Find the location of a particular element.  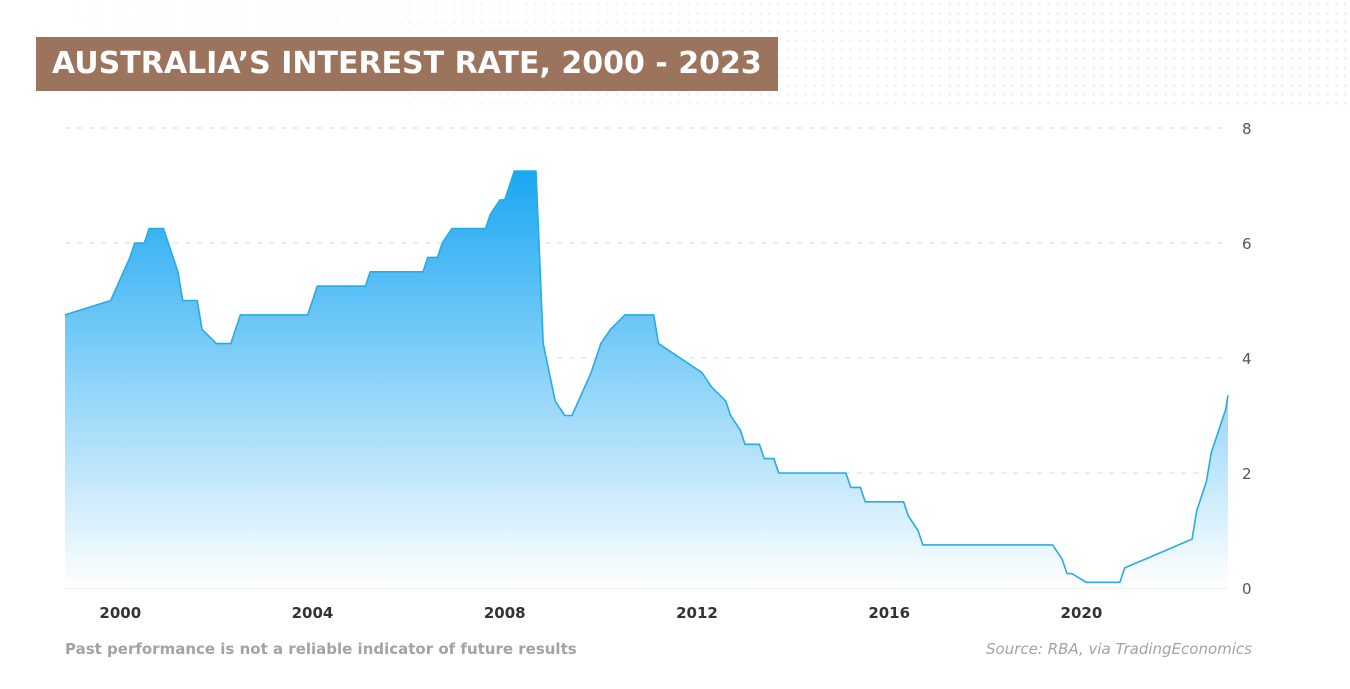

y-tick-label: 4 is located at coordinates (1247, 359).